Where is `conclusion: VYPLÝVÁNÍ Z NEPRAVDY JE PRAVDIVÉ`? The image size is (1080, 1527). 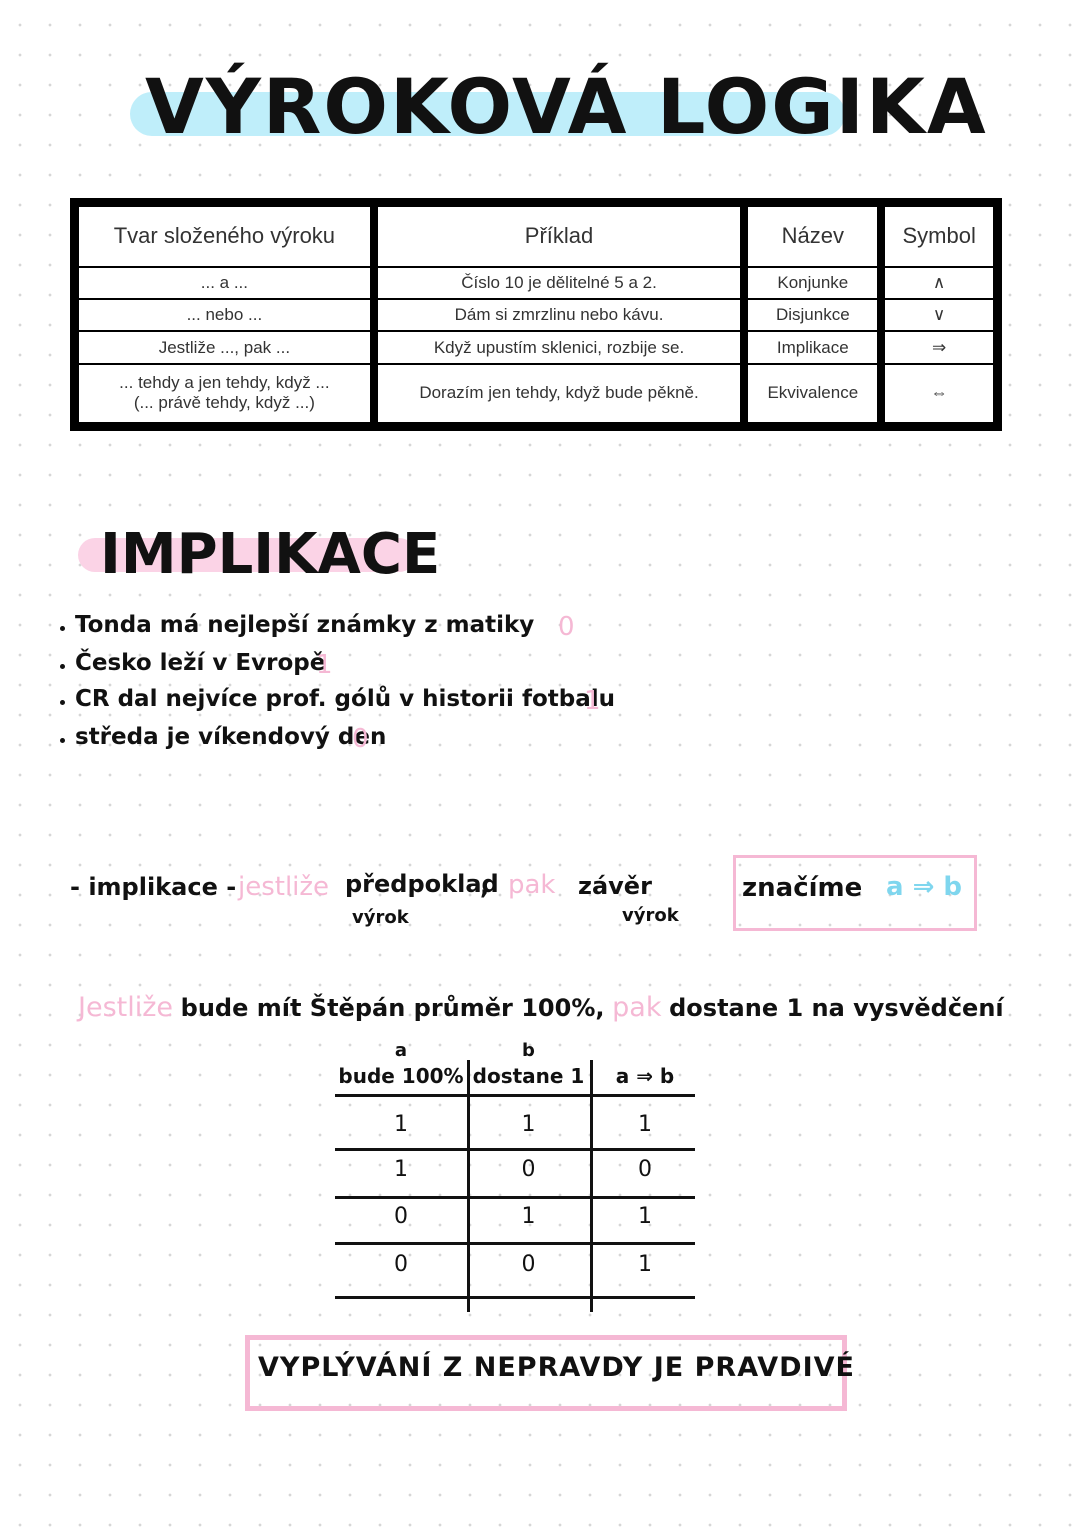
conclusion: VYPLÝVÁNÍ Z NEPRAVDY JE PRAVDIVÉ is located at coordinates (556, 1367).